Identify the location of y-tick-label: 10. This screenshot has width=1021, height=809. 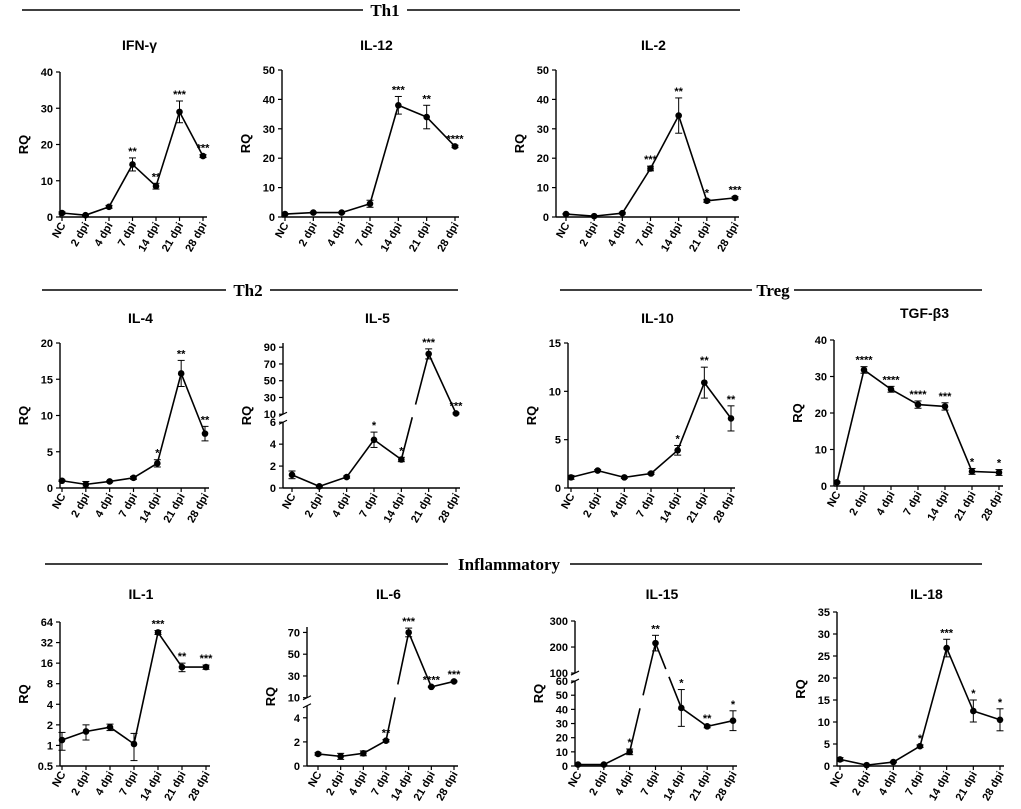
(555, 392).